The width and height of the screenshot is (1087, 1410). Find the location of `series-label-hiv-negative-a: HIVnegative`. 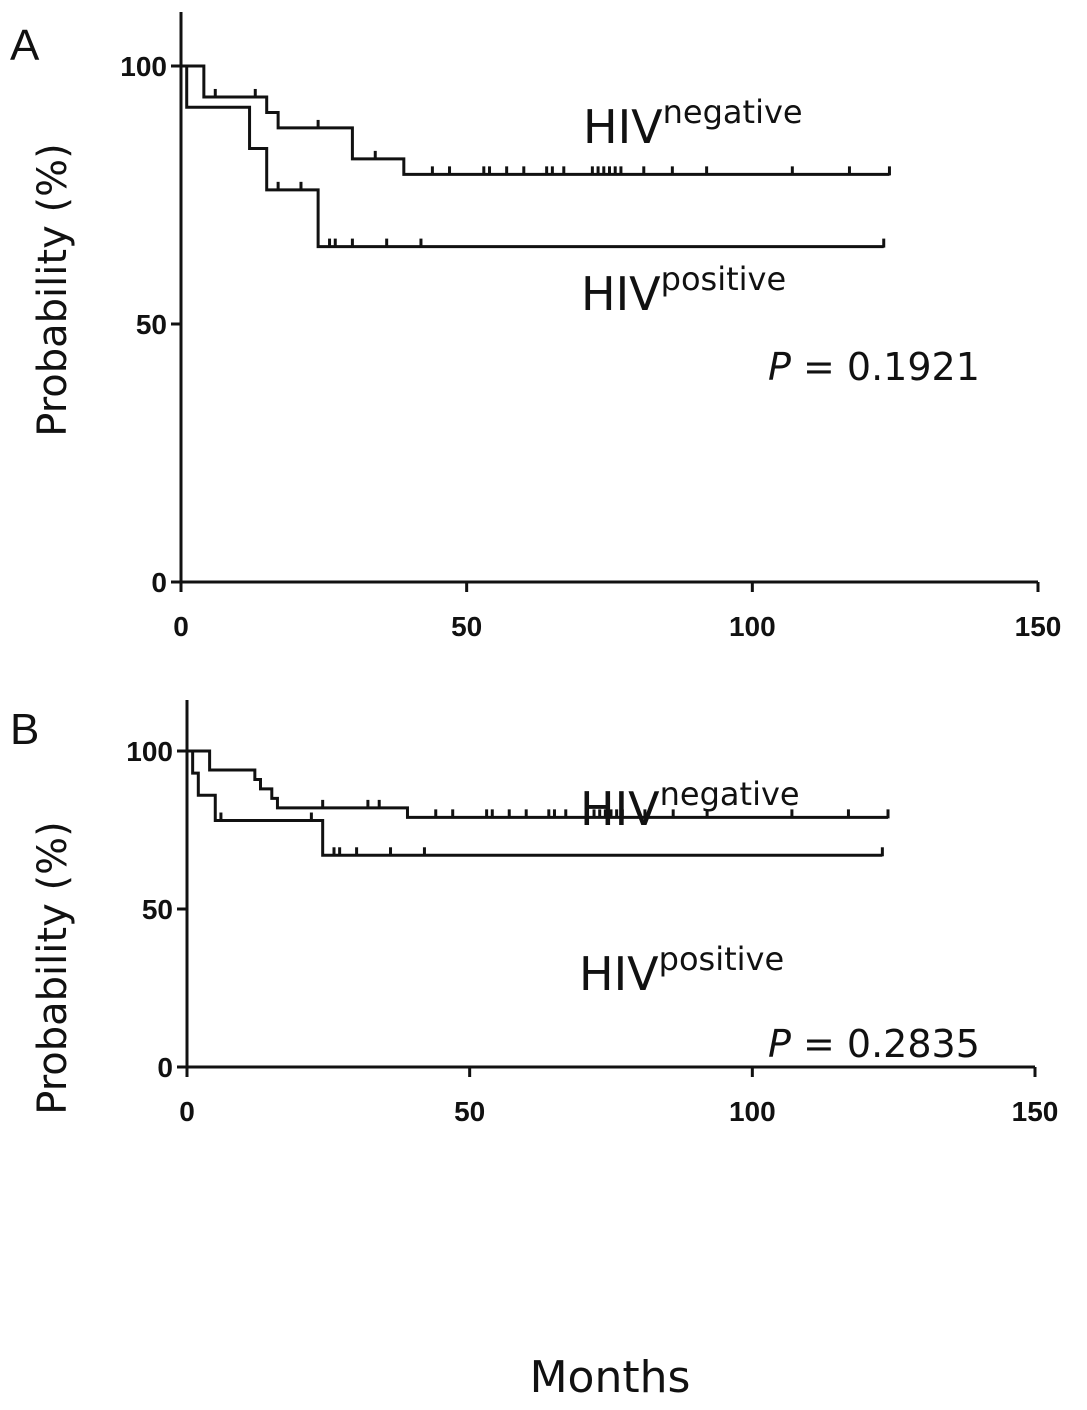

series-label-hiv-negative-a: HIVnegative is located at coordinates (693, 123).